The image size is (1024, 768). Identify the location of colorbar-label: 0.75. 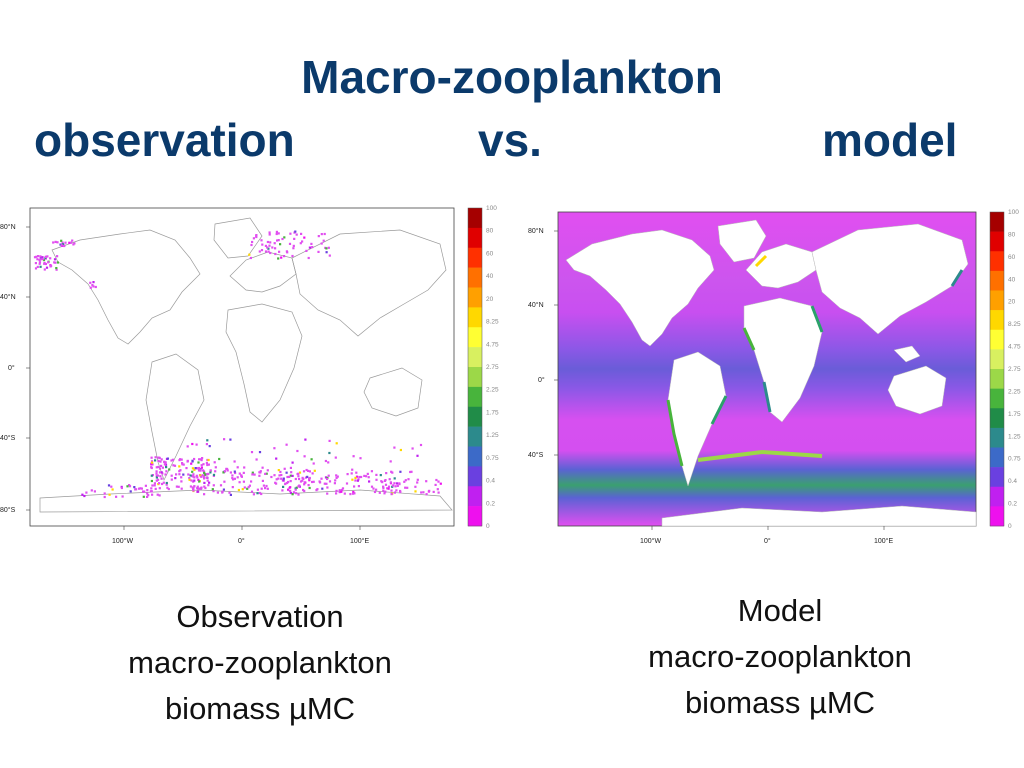
(1014, 459).